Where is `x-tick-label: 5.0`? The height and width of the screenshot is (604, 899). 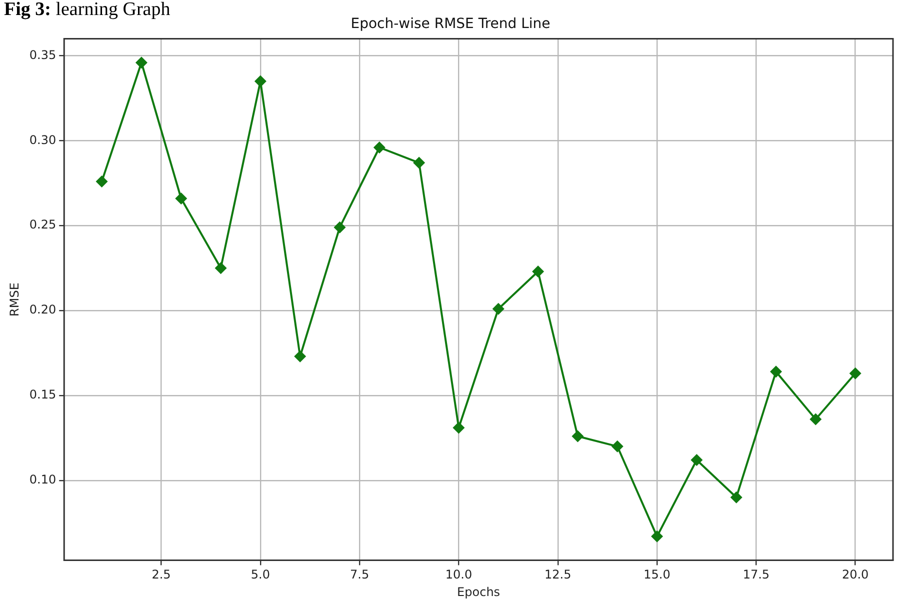 x-tick-label: 5.0 is located at coordinates (260, 575).